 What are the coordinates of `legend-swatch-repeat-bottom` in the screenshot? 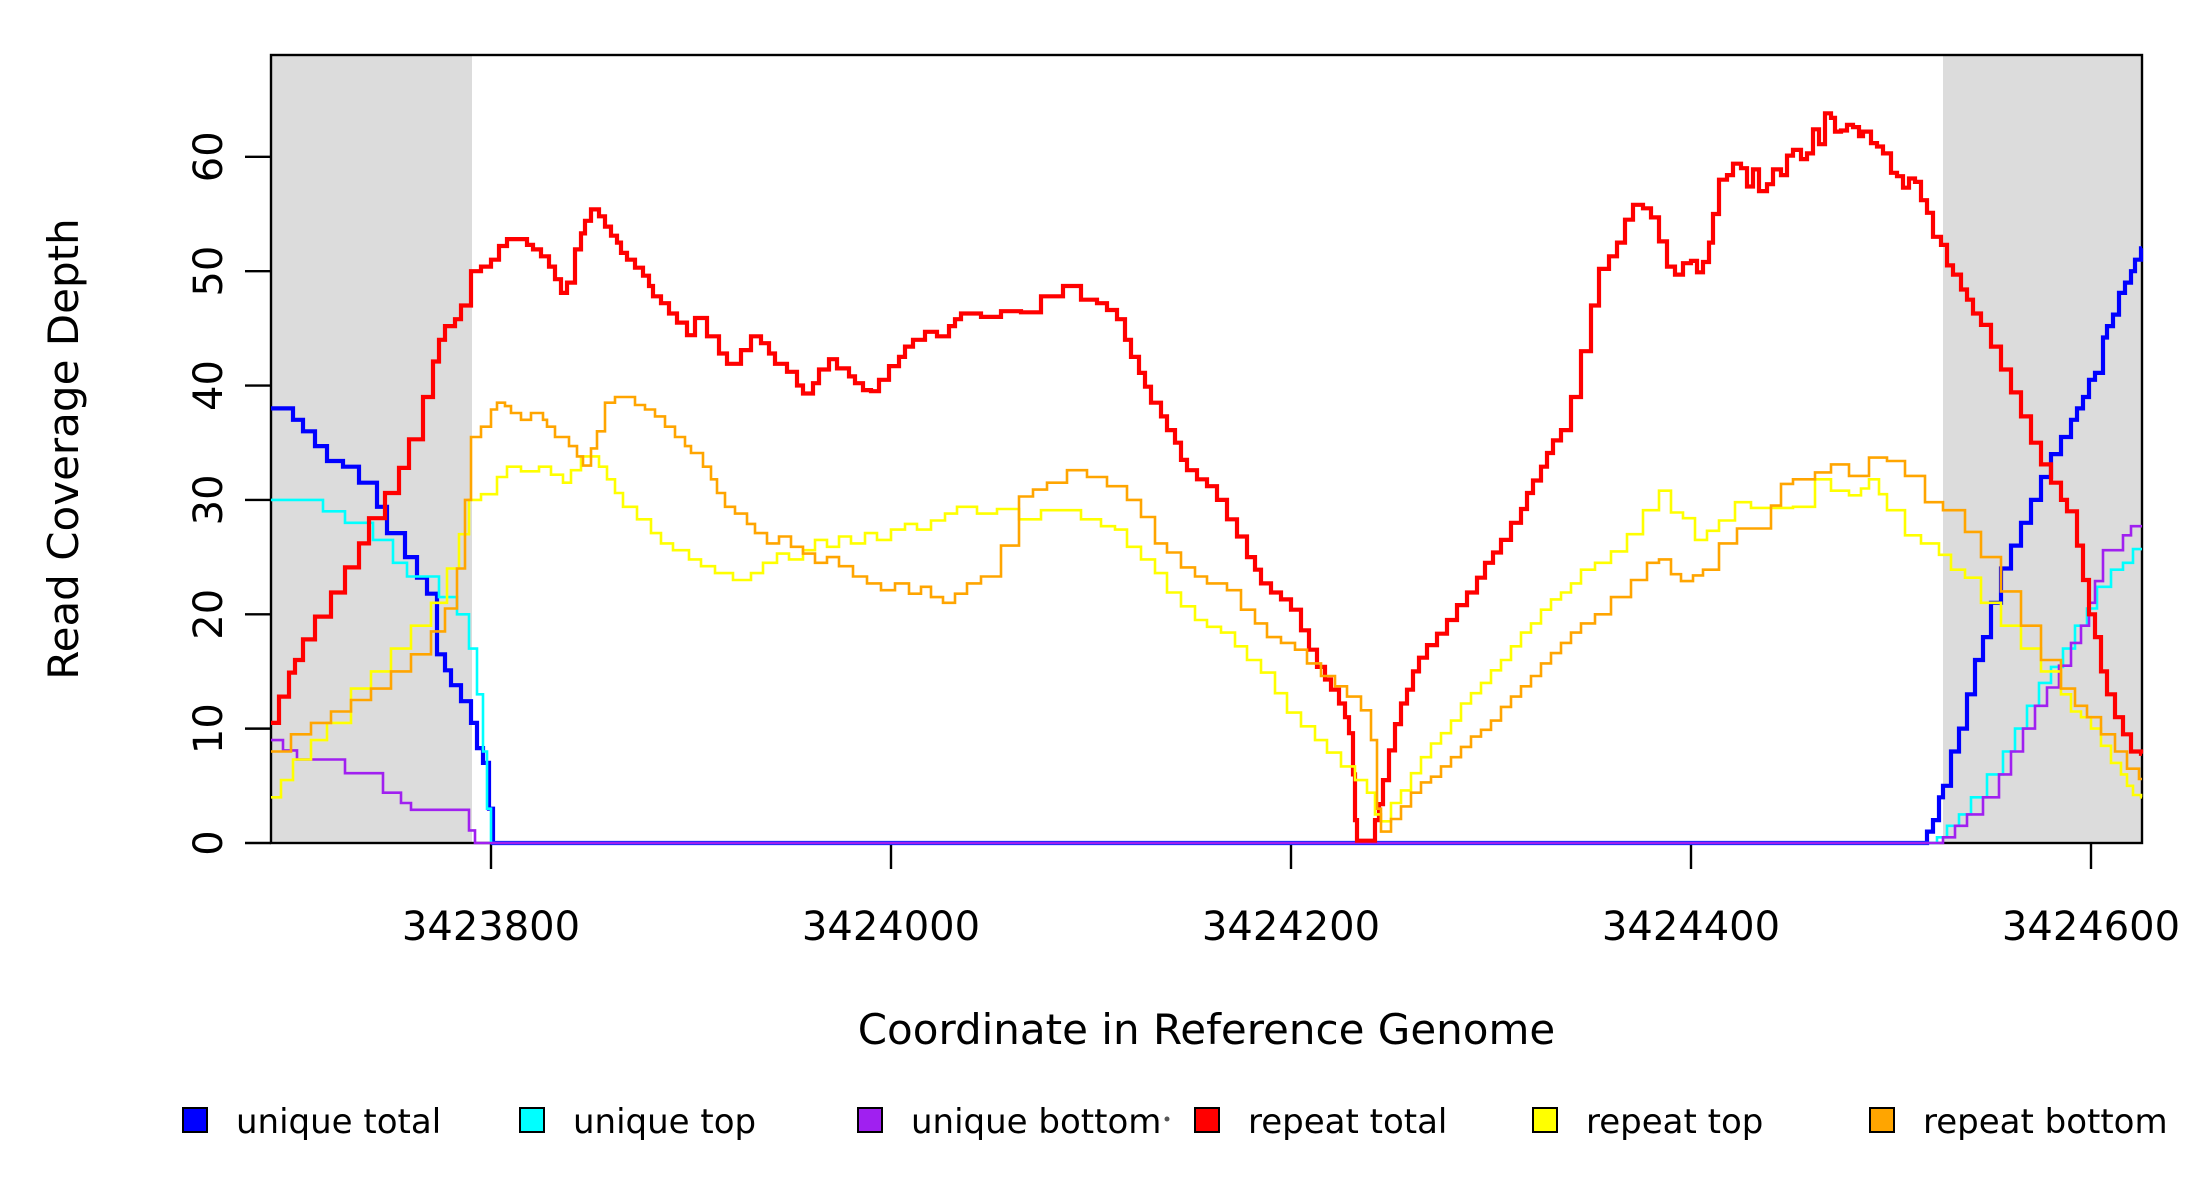 It's located at (1882, 1120).